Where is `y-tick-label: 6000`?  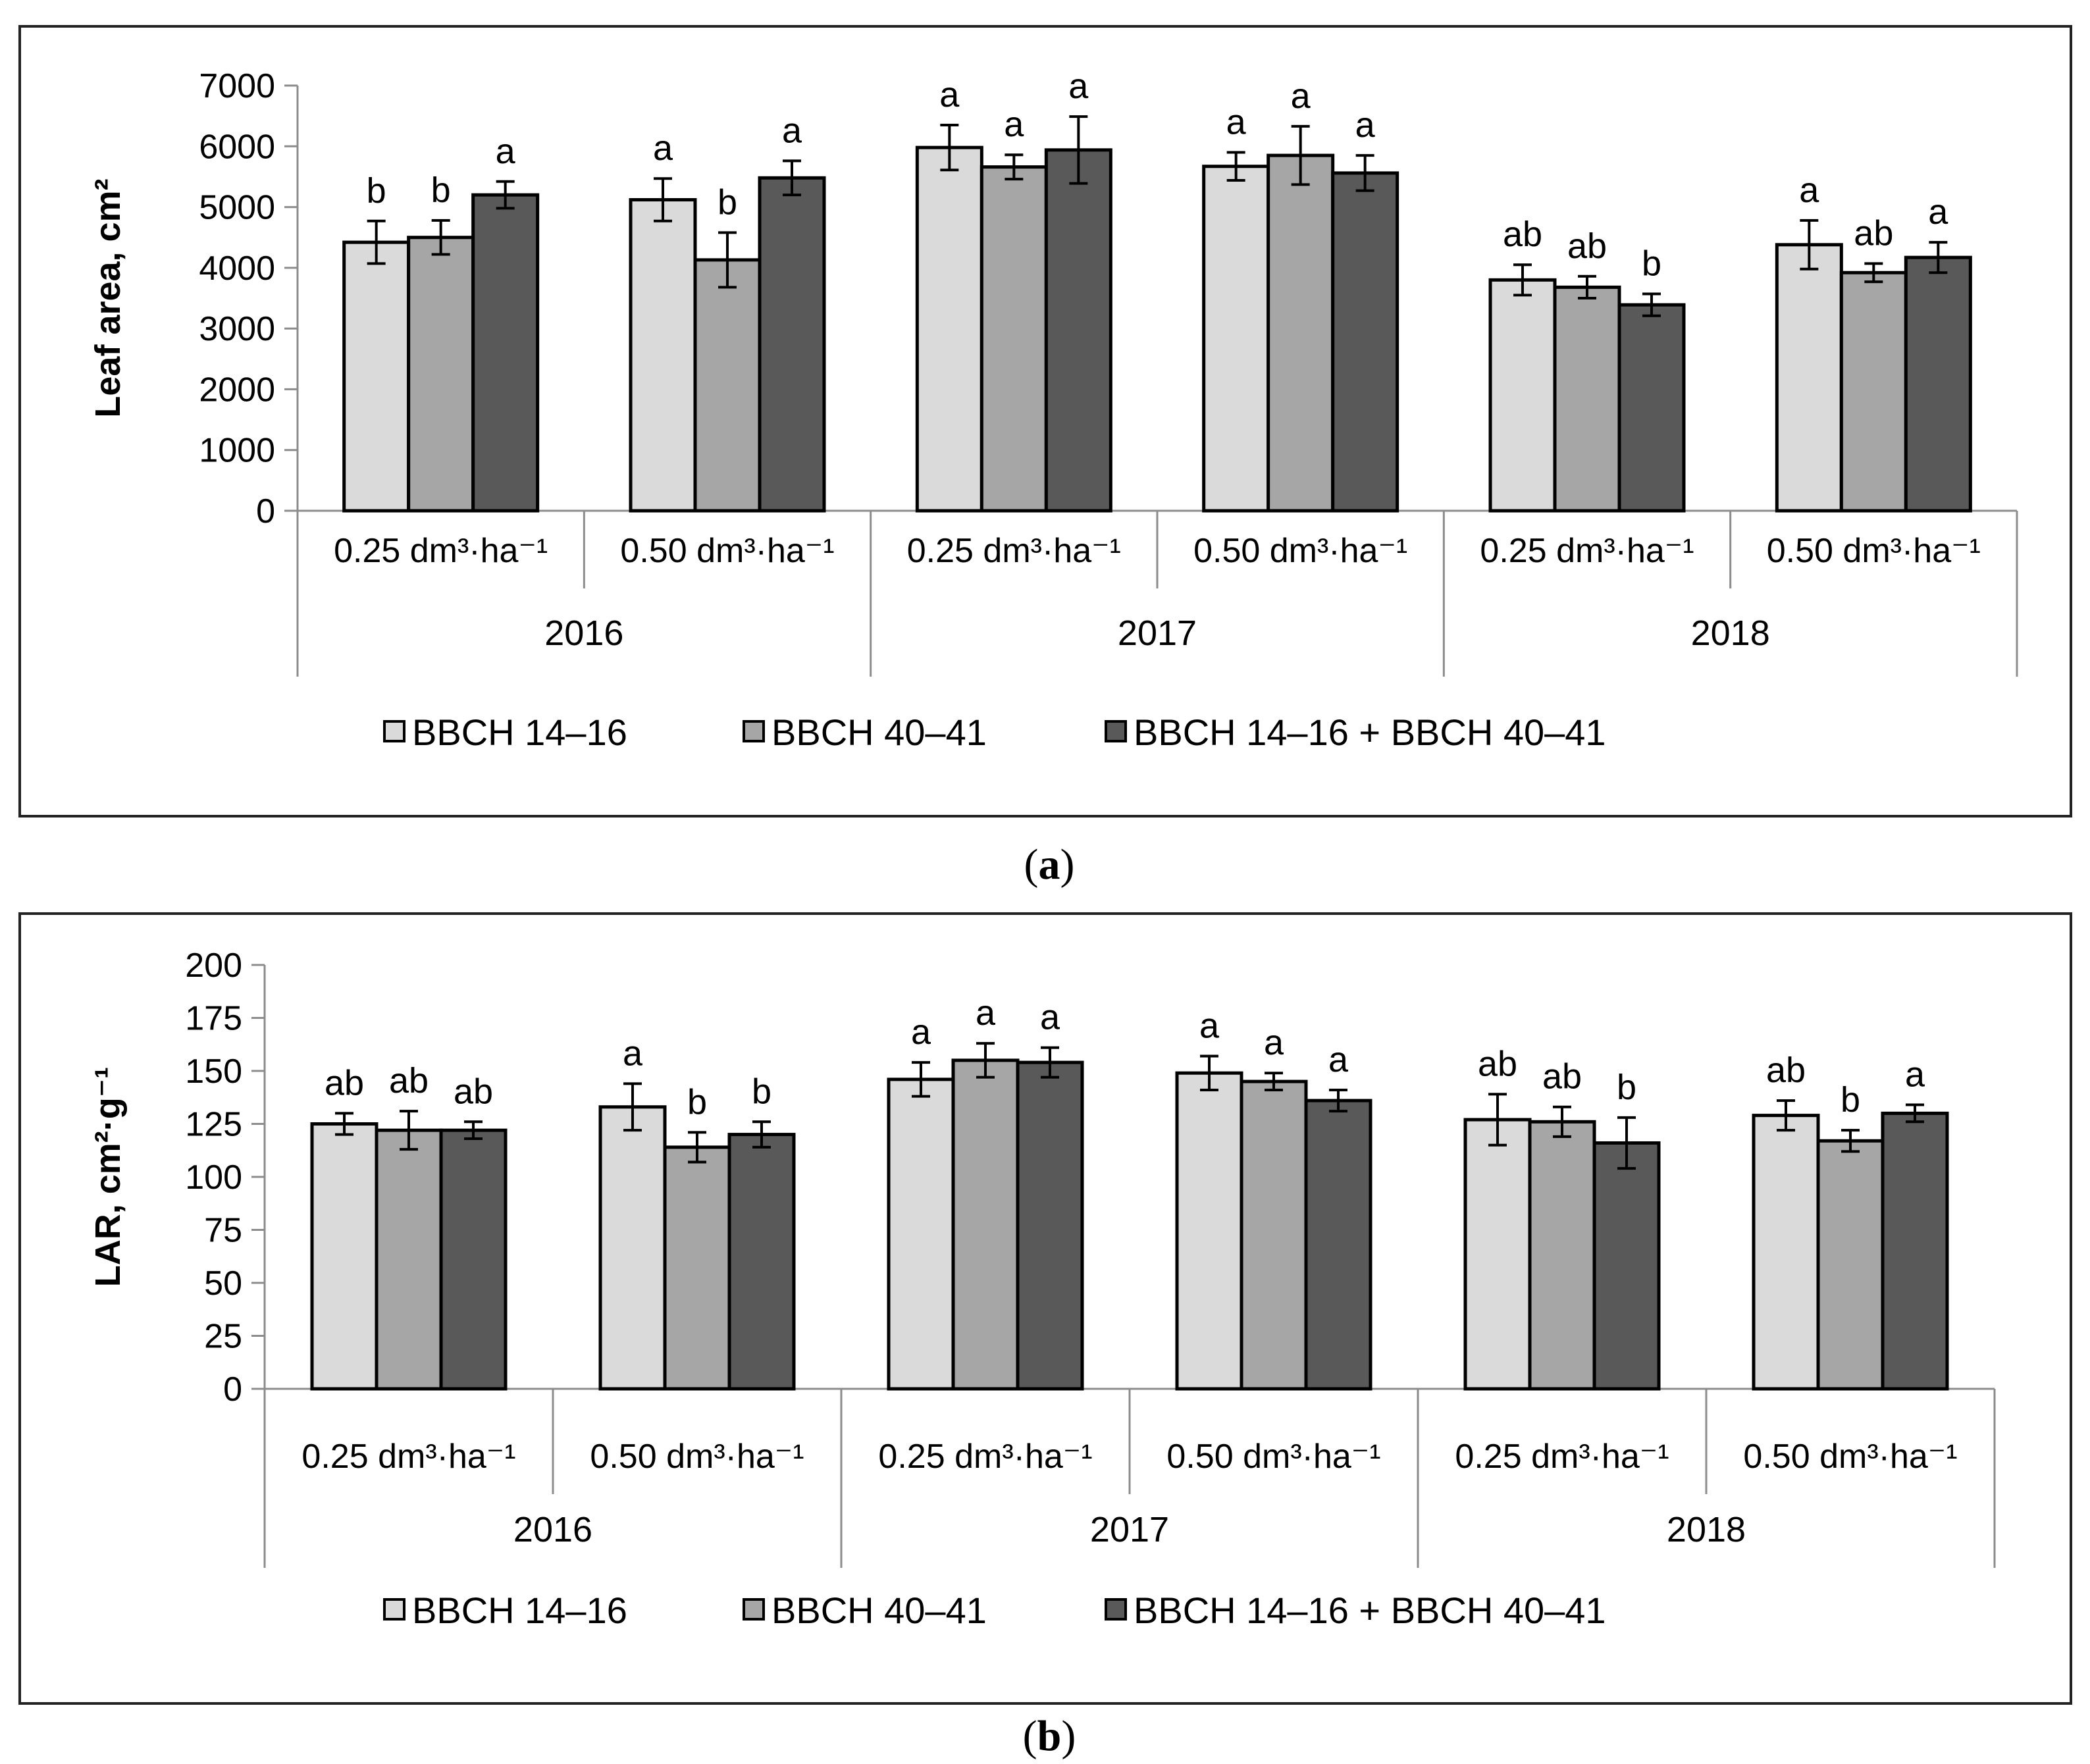
y-tick-label: 6000 is located at coordinates (237, 147).